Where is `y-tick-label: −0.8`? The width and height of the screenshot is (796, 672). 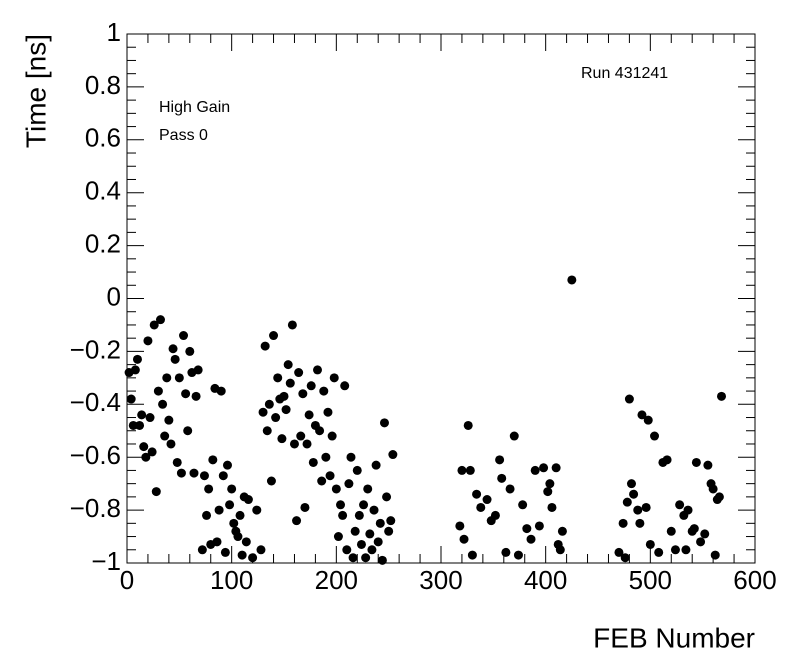
y-tick-label: −0.8 is located at coordinates (95, 508).